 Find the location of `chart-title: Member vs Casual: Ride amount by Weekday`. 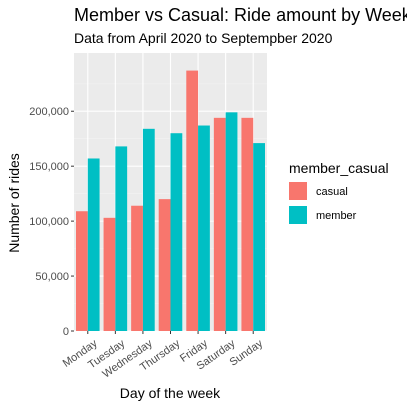

chart-title: Member vs Casual: Ride amount by Weekday is located at coordinates (240, 15).